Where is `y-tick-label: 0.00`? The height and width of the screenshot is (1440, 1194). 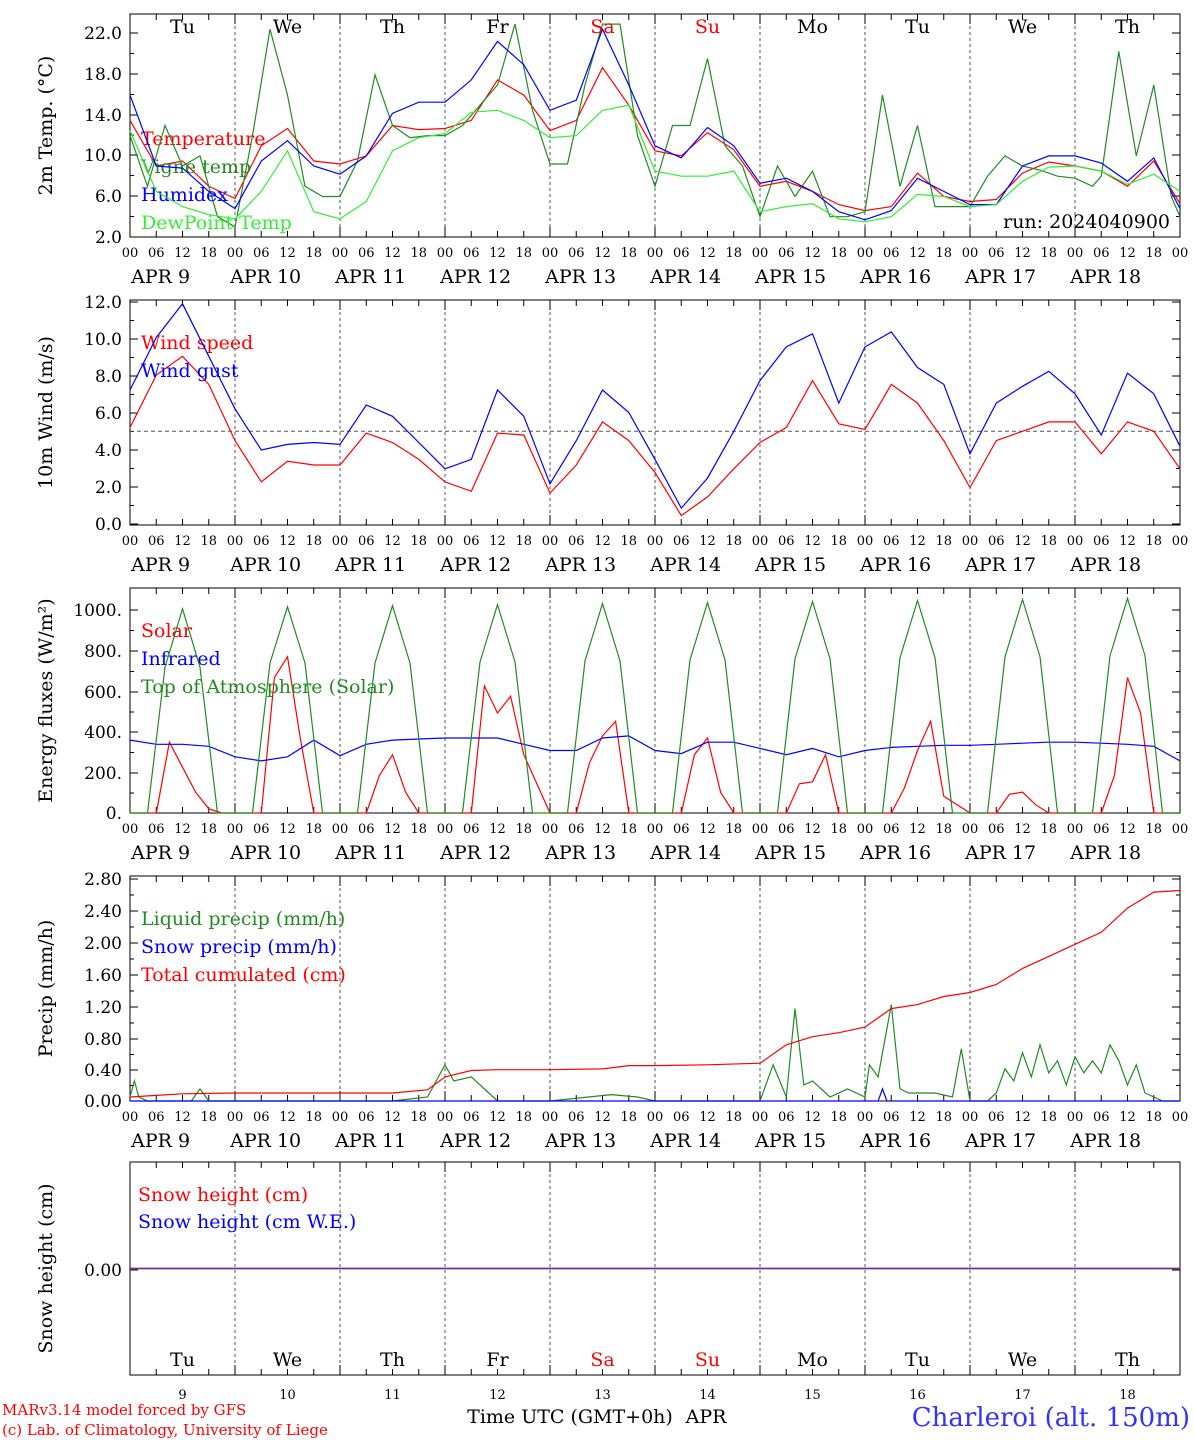 y-tick-label: 0.00 is located at coordinates (103, 1102).